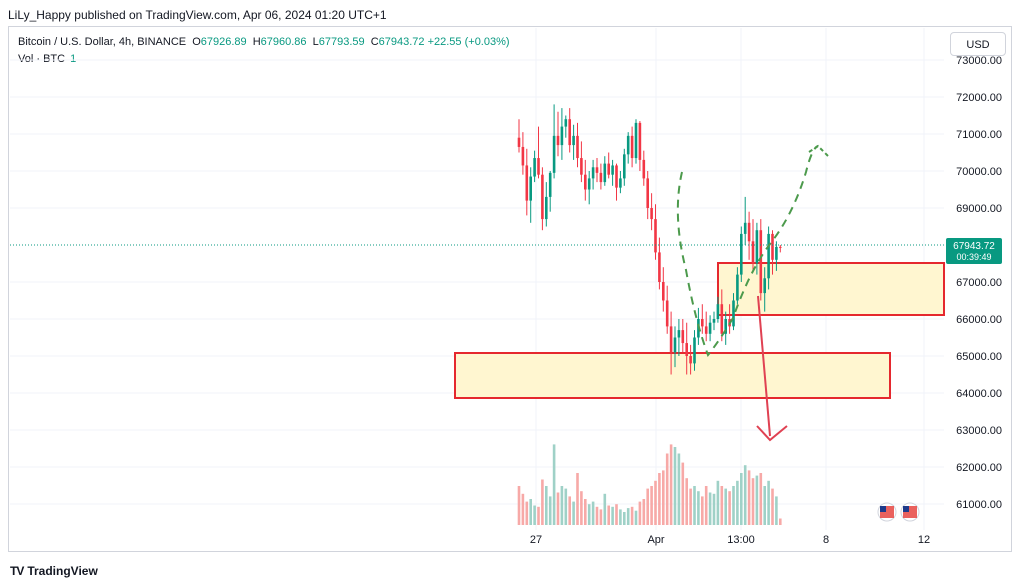 The height and width of the screenshot is (588, 1022). I want to click on high-label: H, so click(256, 42).